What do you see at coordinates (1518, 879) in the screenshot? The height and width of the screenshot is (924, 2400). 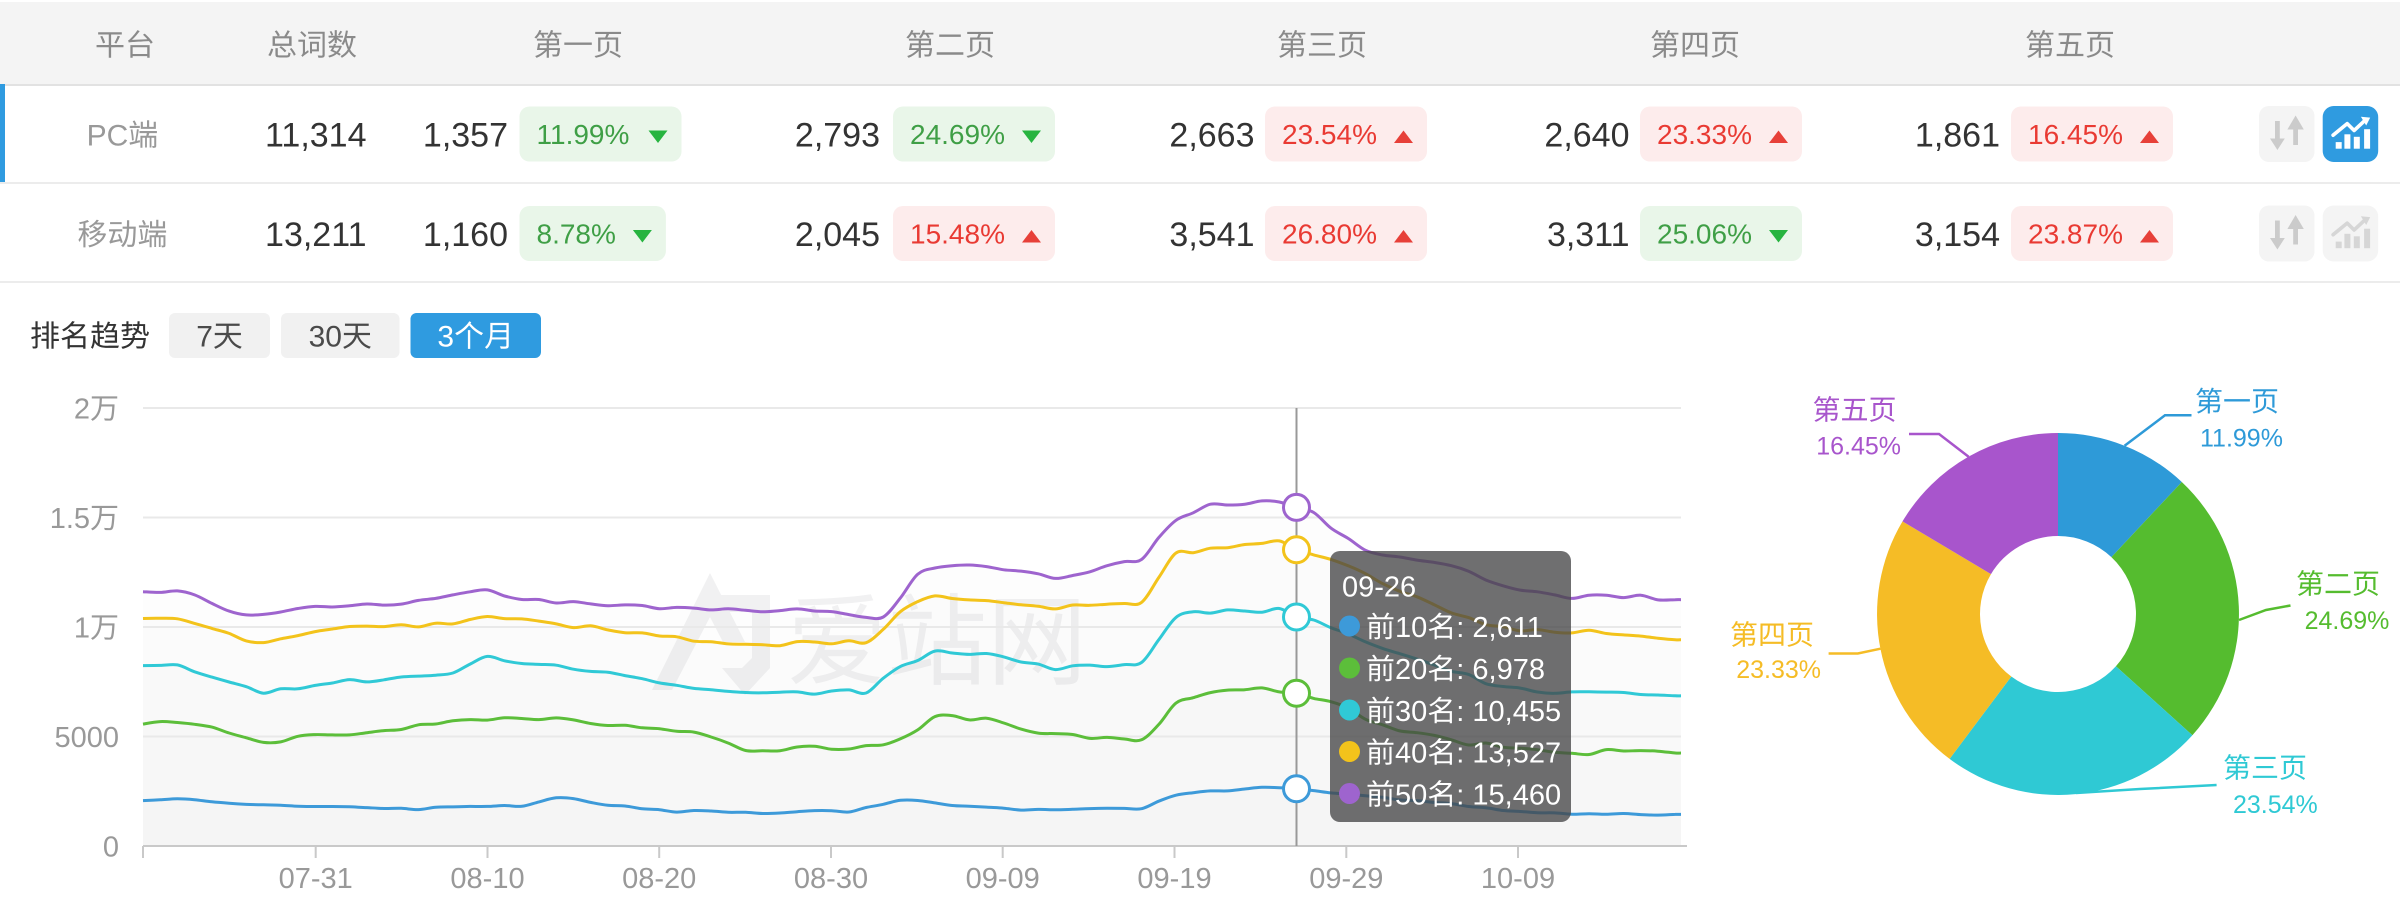 I see `svg-text: 10-09` at bounding box center [1518, 879].